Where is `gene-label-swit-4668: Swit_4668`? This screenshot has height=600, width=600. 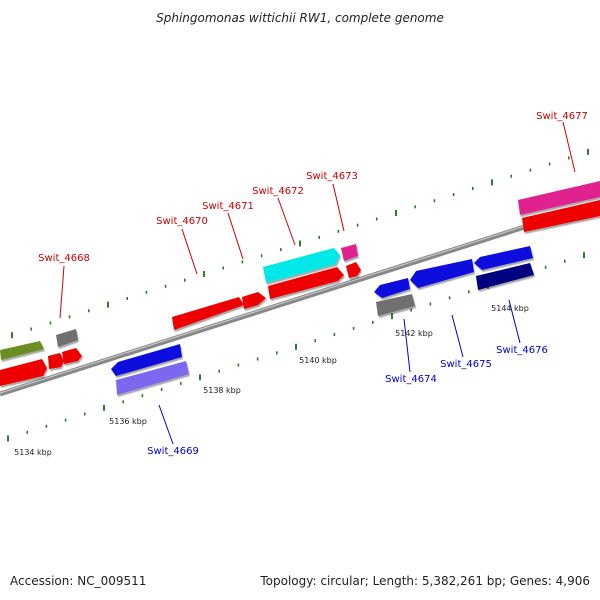 gene-label-swit-4668: Swit_4668 is located at coordinates (64, 258).